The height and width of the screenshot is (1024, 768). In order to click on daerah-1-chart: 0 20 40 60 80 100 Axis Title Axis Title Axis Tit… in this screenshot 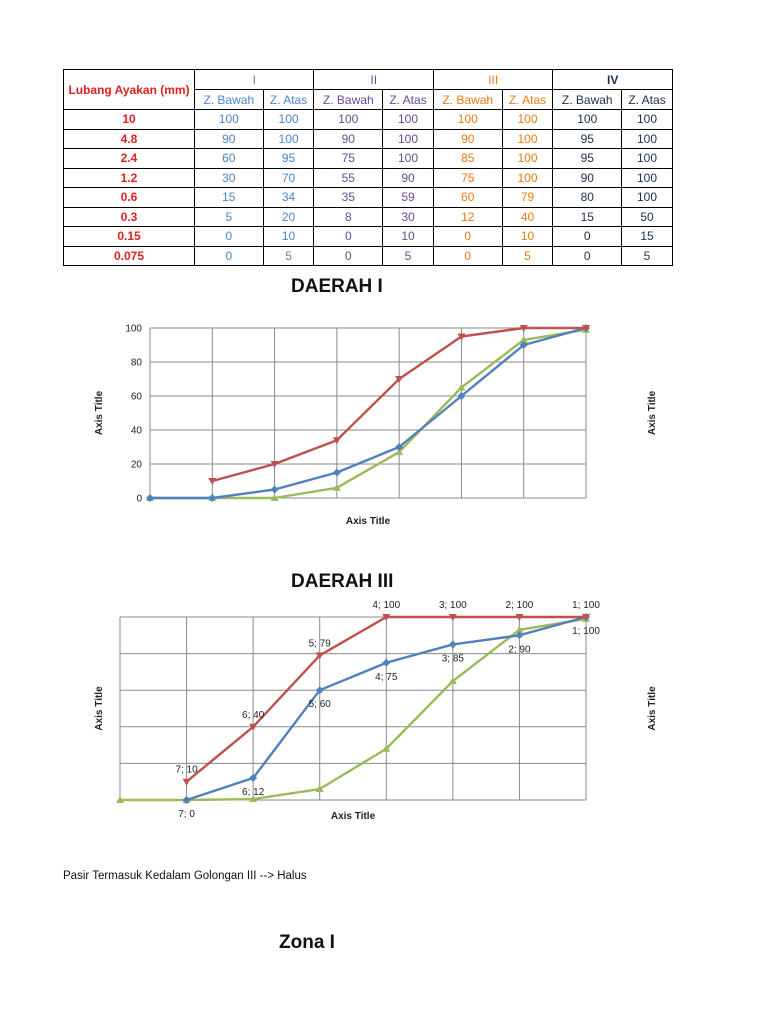, I will do `click(376, 426)`.